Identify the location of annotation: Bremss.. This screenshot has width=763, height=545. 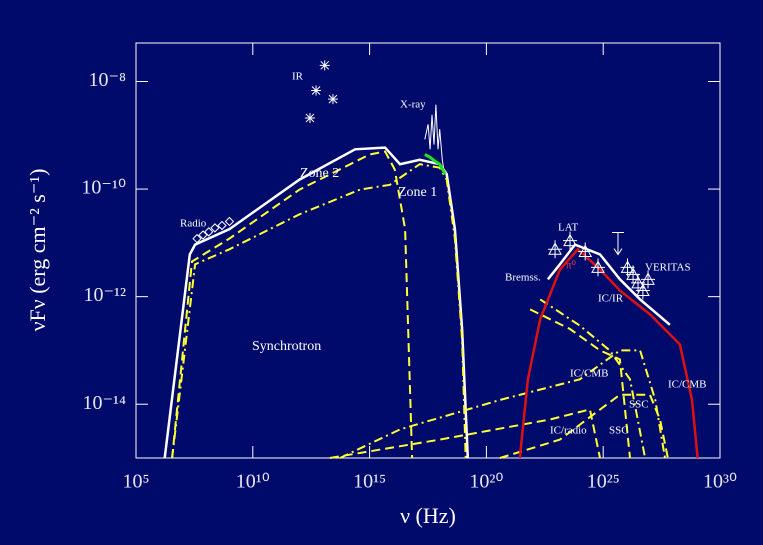
(523, 278).